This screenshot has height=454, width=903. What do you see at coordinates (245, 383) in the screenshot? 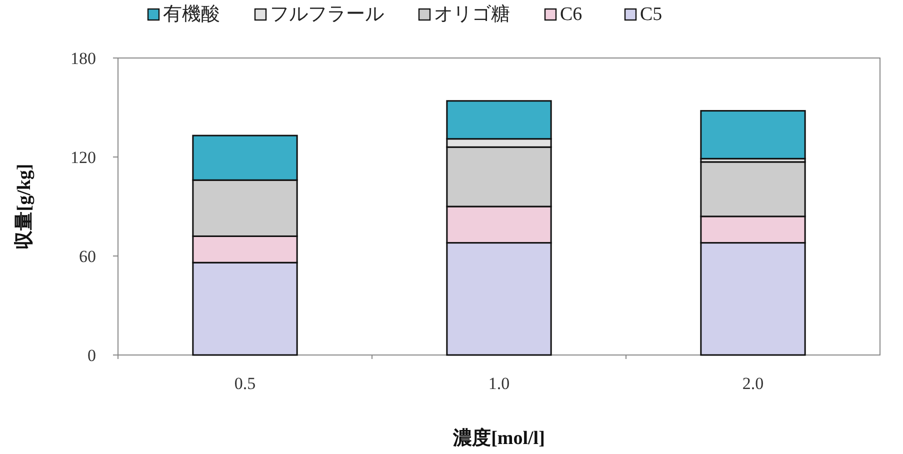
I see `x-tick-label: 0.5` at bounding box center [245, 383].